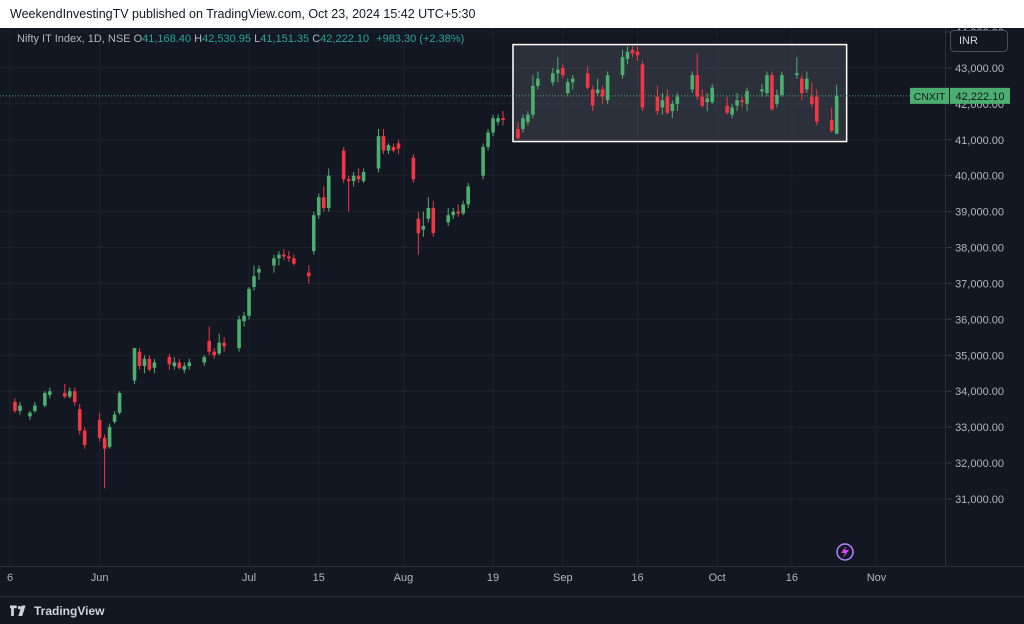  Describe the element at coordinates (20, 611) in the screenshot. I see `tradingview-logo-icon` at that location.